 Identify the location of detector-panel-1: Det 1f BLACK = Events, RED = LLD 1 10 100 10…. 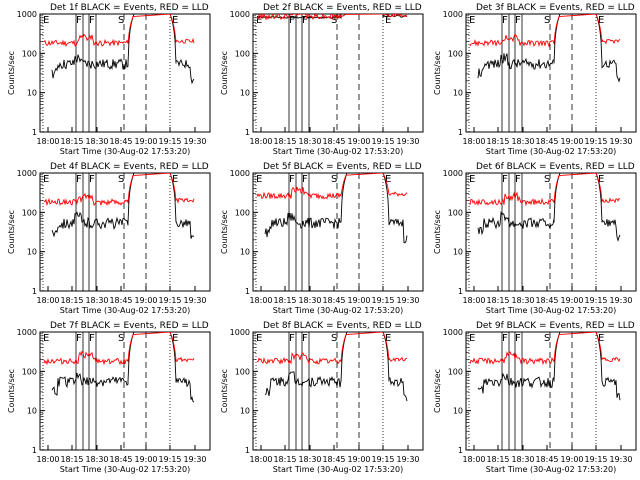
(109, 79).